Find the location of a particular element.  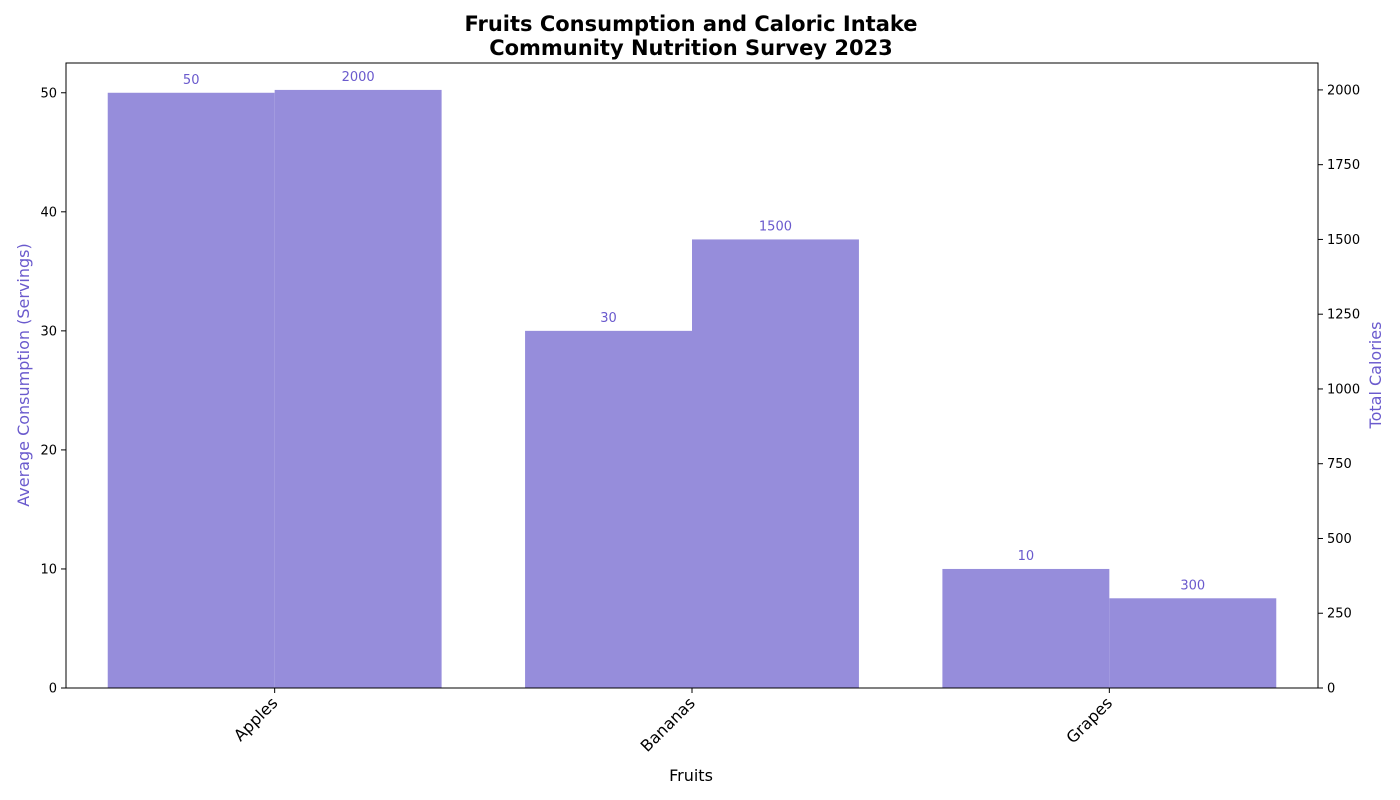

chart-title: Fruits Consumption and Caloric Intake is located at coordinates (690, 24).